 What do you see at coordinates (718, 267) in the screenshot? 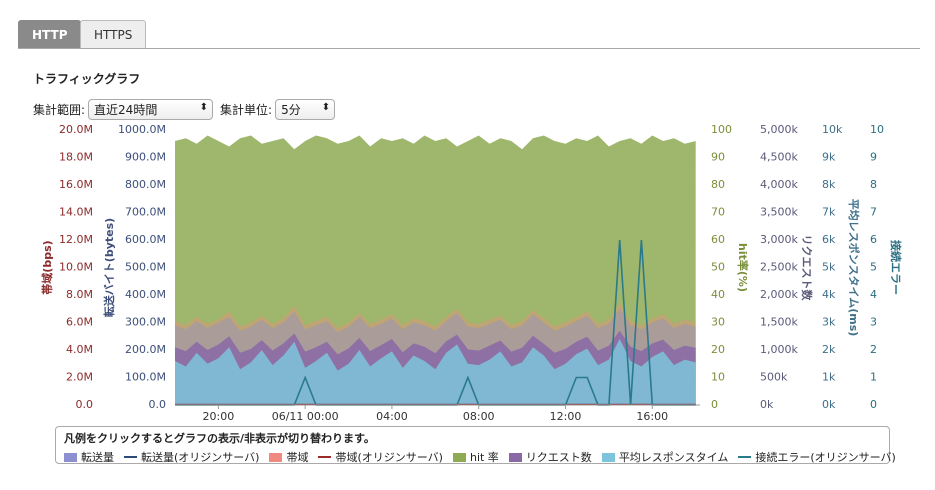
I see `y-tick-label: 50` at bounding box center [718, 267].